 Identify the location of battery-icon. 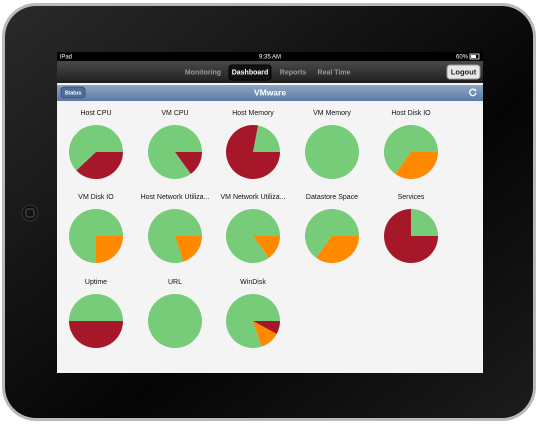
(474, 56).